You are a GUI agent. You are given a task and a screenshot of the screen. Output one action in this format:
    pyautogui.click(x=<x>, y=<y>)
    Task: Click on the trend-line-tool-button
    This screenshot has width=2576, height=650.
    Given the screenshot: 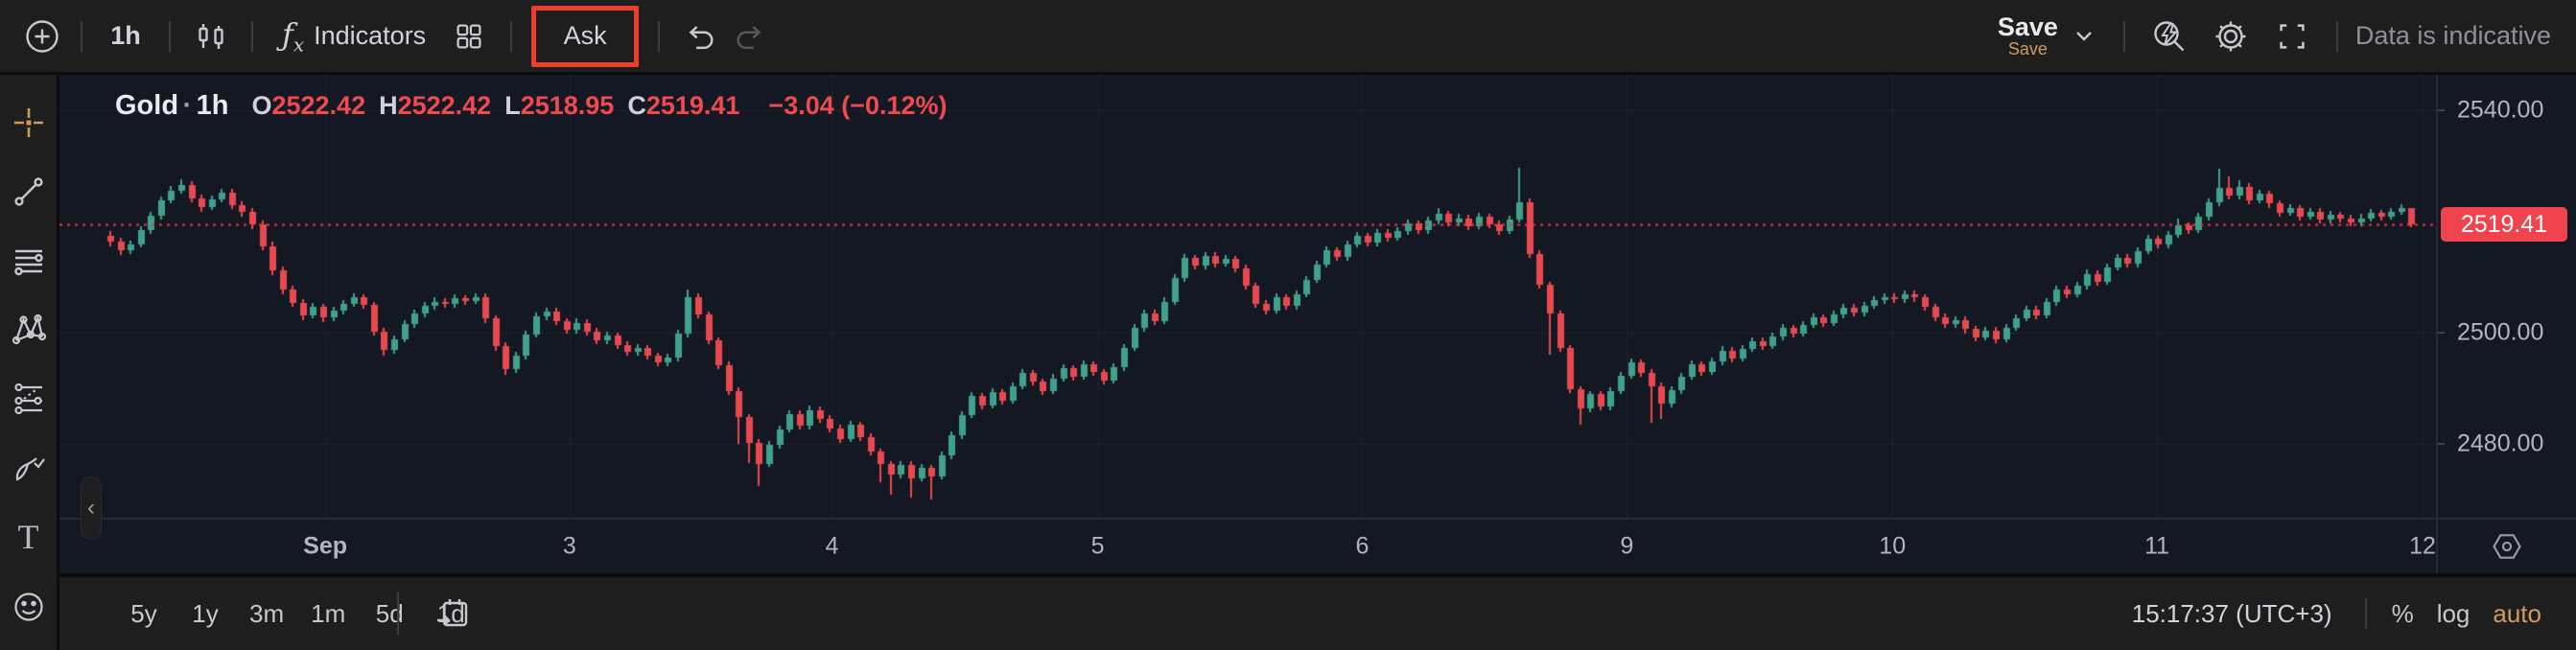 What is the action you would take?
    pyautogui.click(x=29, y=192)
    